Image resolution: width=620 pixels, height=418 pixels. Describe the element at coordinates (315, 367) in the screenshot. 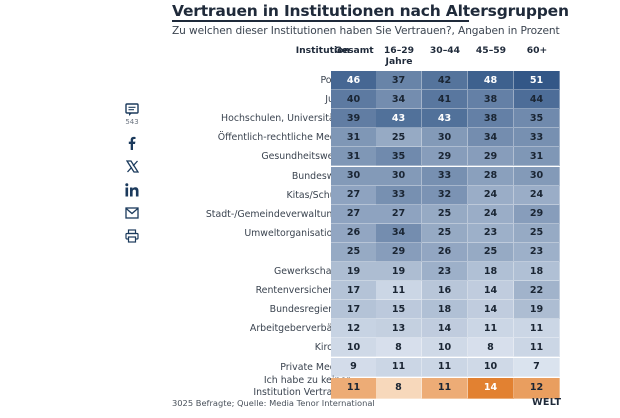

I see `row-label: Private Medien` at that location.